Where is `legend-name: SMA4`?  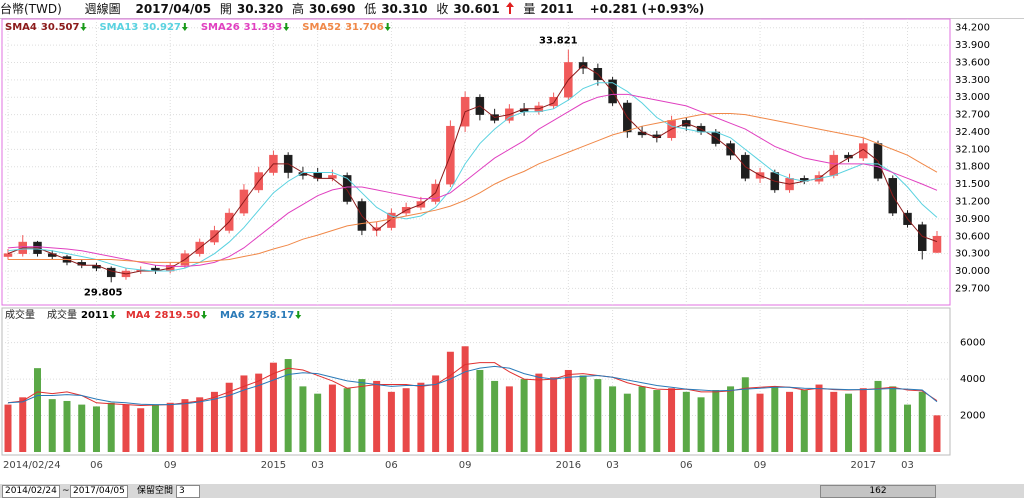
legend-name: SMA4 is located at coordinates (21, 27).